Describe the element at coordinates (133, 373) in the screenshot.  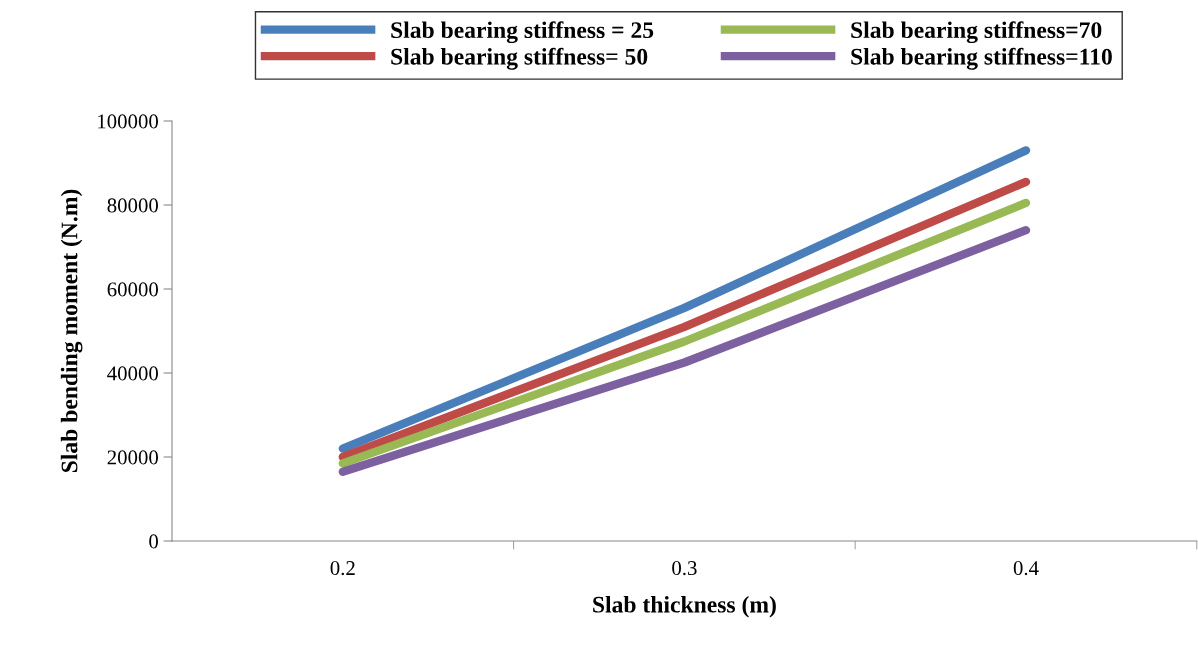
I see `y-tick-label: 40000` at that location.